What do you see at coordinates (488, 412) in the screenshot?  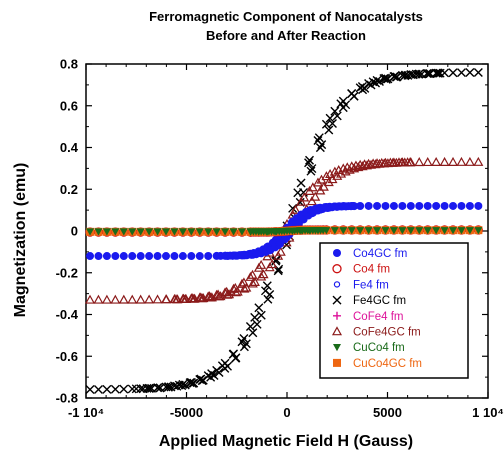 I see `x-tick-label: 1 10⁴` at bounding box center [488, 412].